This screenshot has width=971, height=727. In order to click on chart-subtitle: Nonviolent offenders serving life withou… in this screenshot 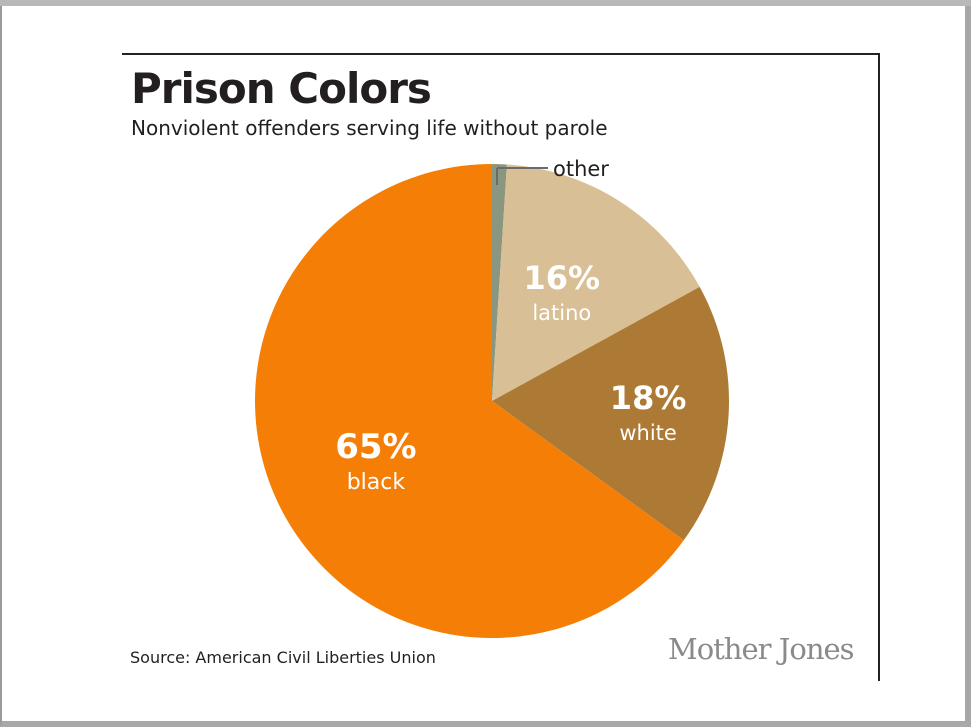, I will do `click(369, 128)`.